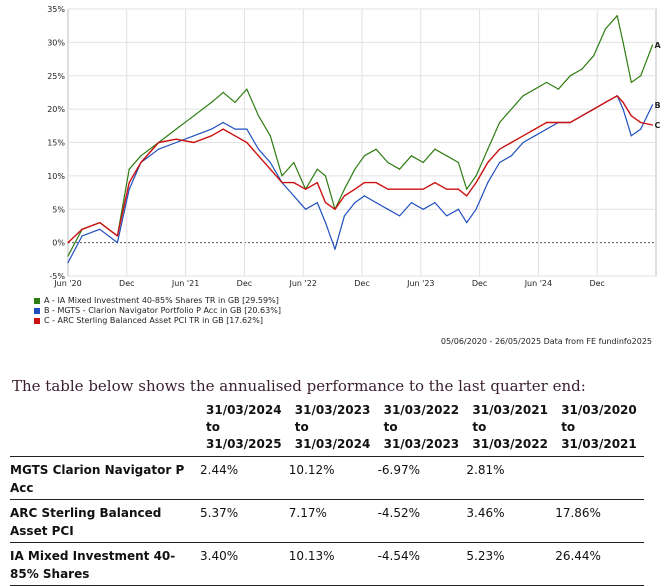  Describe the element at coordinates (57, 276) in the screenshot. I see `y-tick-label: -5%` at that location.